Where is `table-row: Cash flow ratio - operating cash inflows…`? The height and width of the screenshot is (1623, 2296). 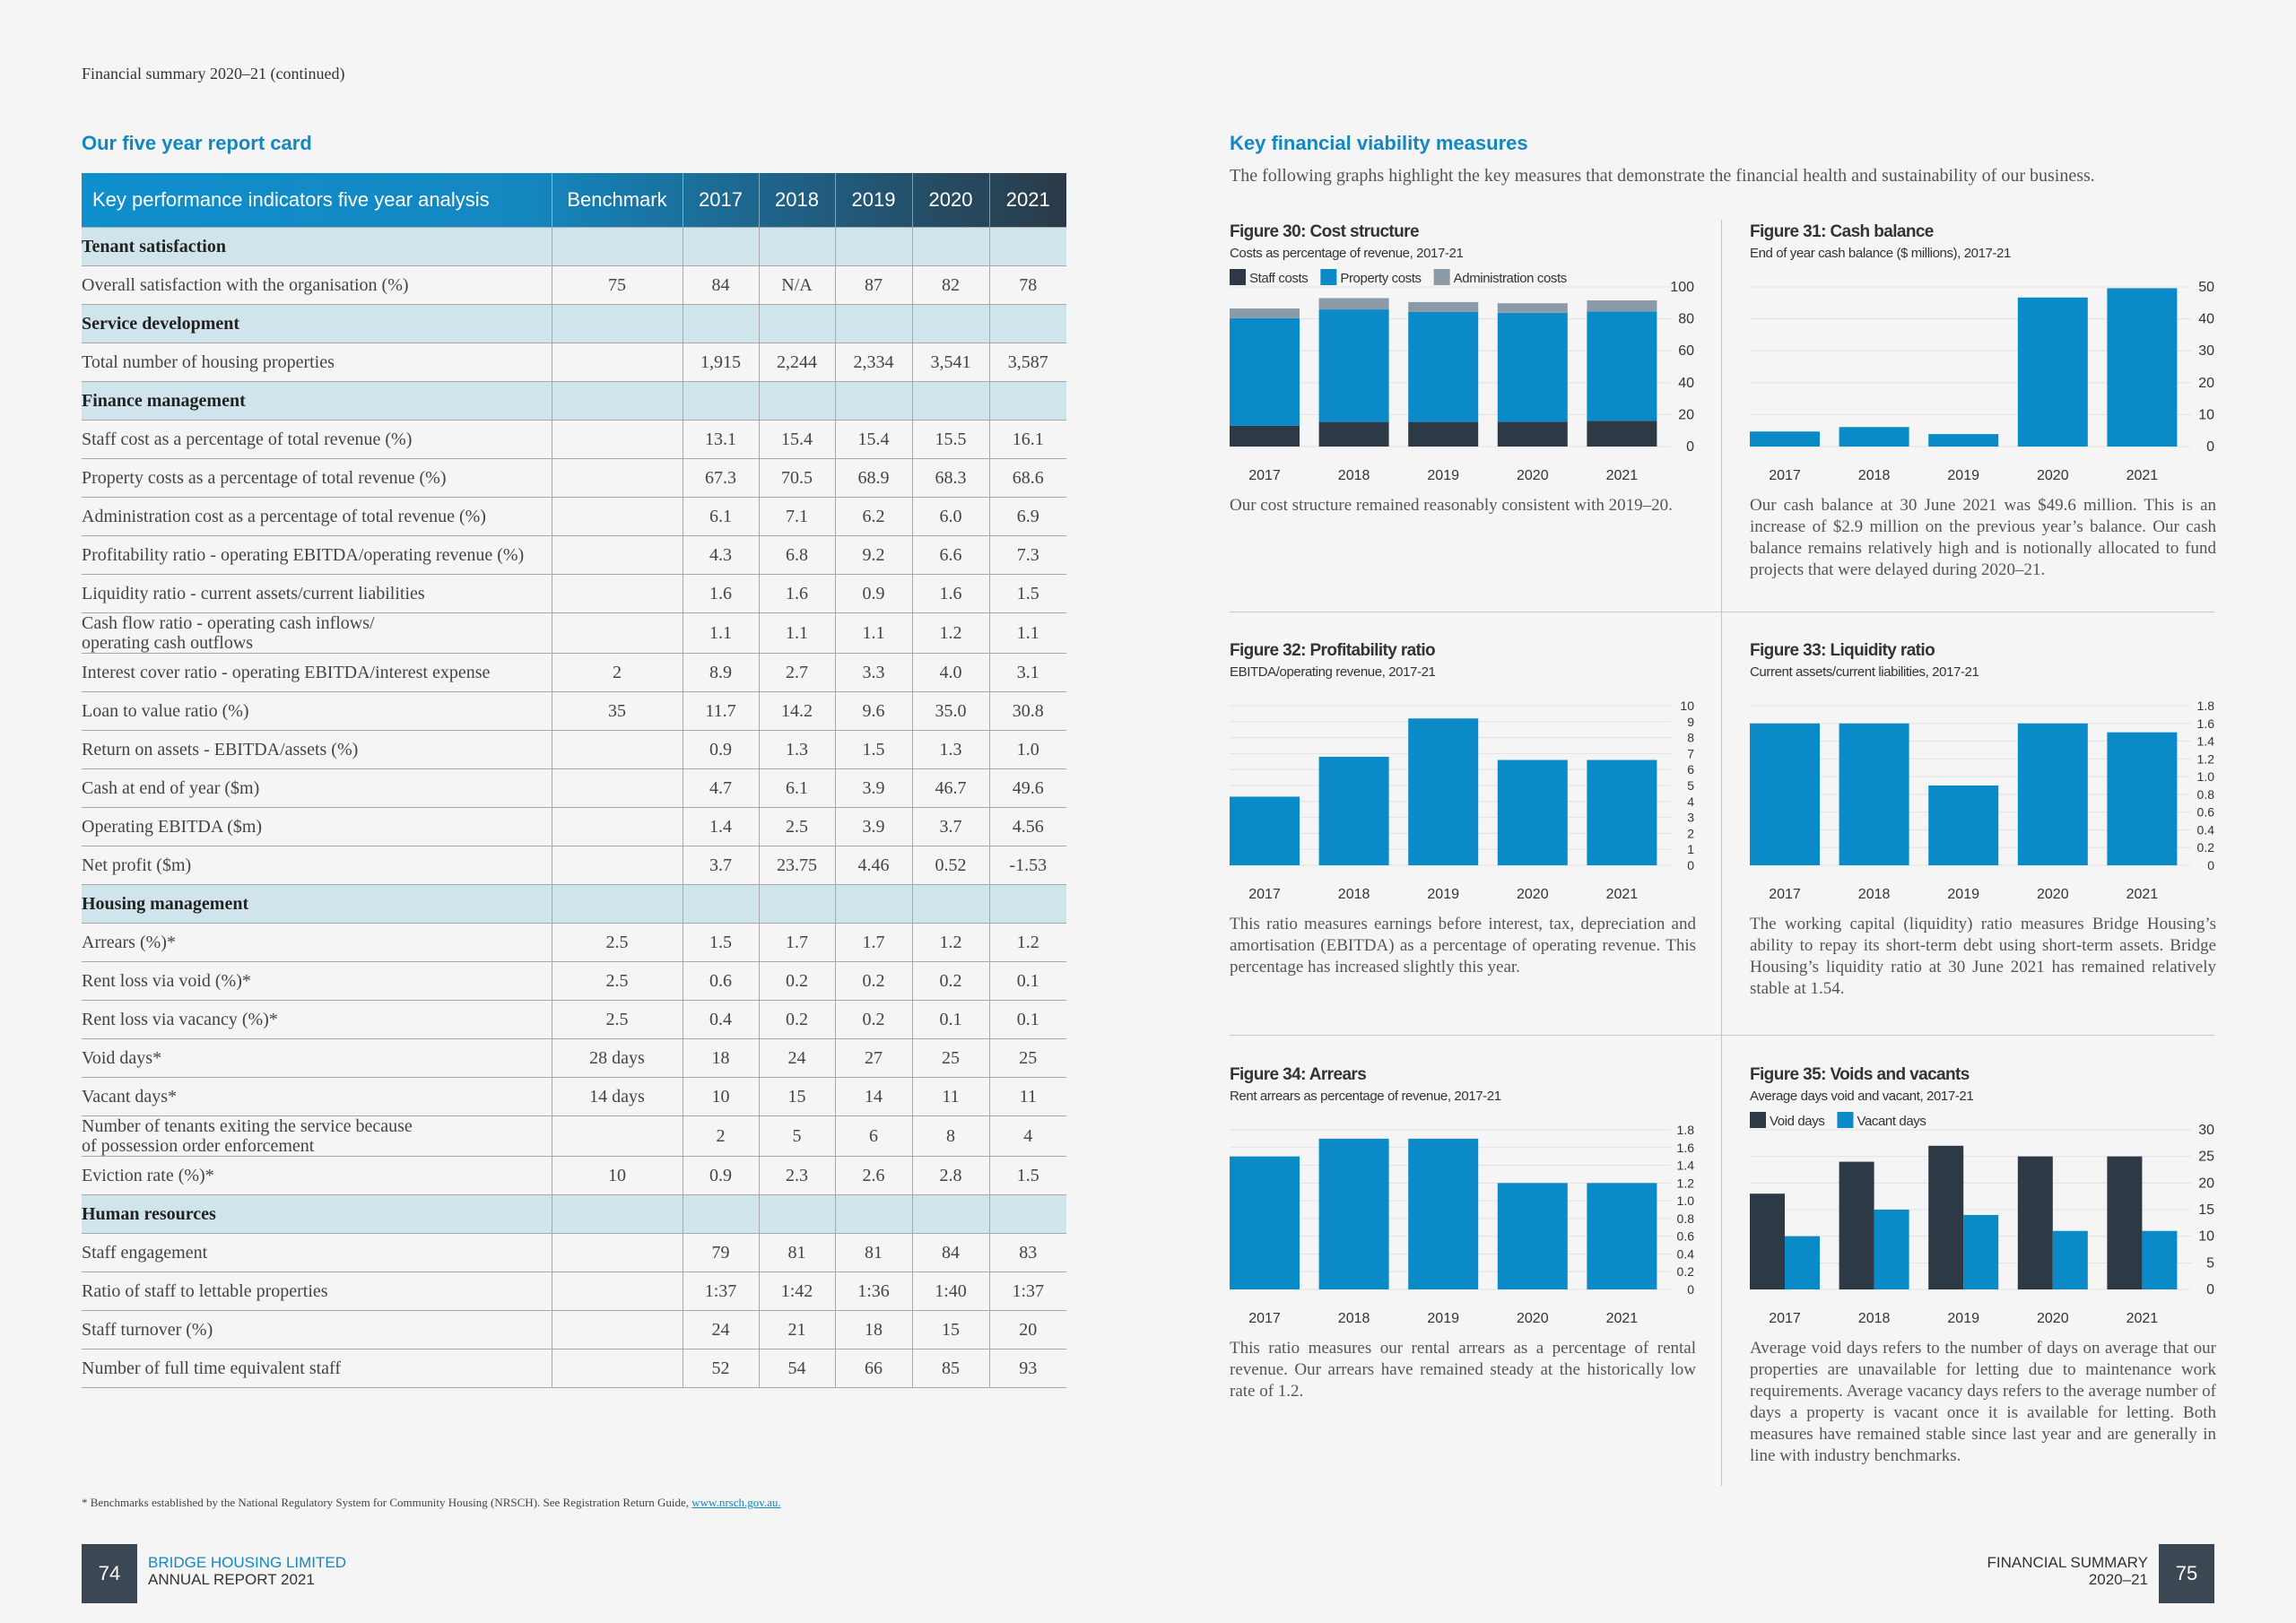
table-row: Cash flow ratio - operating cash inflows… is located at coordinates (574, 633).